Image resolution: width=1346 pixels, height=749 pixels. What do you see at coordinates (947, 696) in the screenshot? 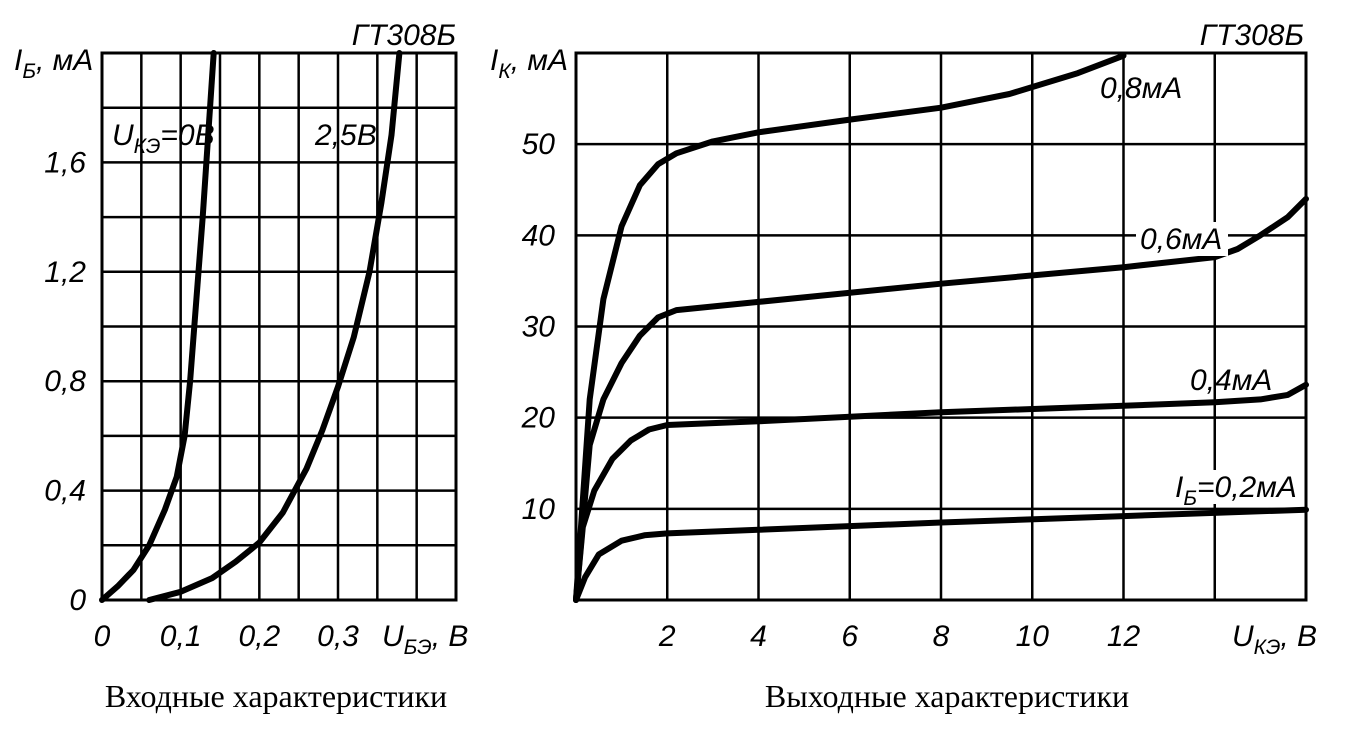
I see `chart-caption: Выходные характеристики` at bounding box center [947, 696].